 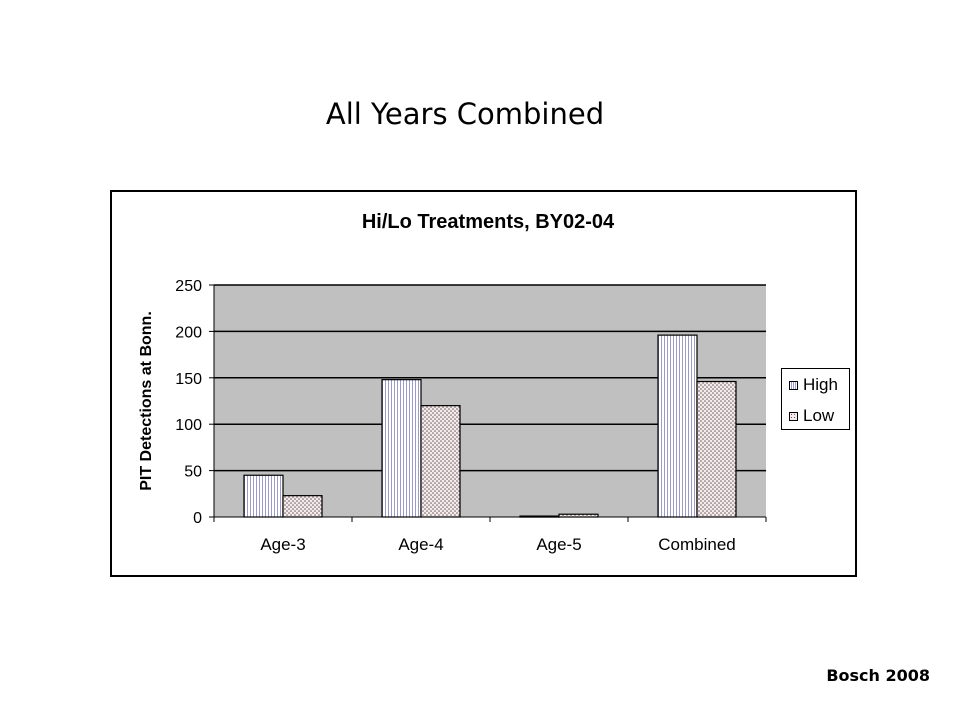 I want to click on bar-low-combined, so click(x=716, y=449).